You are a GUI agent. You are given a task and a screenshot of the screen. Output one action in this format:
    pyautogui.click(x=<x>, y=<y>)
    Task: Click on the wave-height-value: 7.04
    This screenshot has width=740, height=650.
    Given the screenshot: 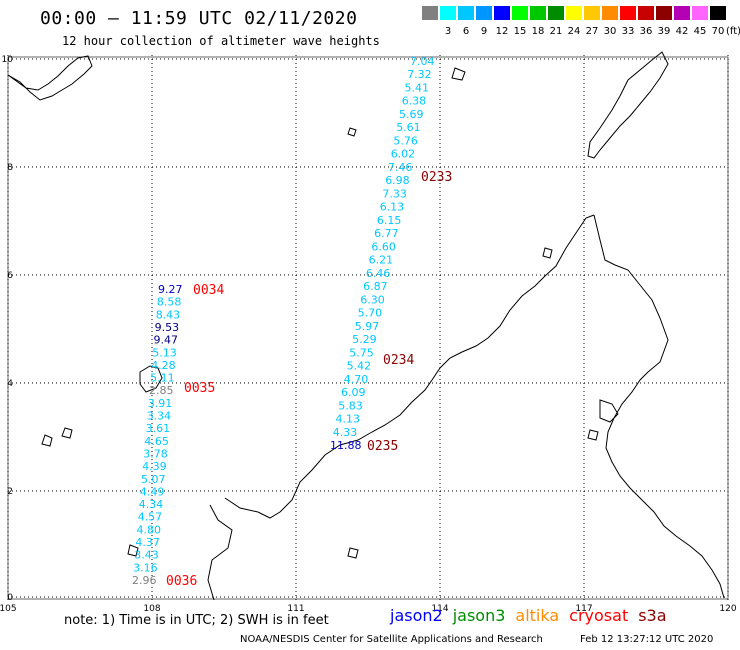 What is the action you would take?
    pyautogui.click(x=422, y=61)
    